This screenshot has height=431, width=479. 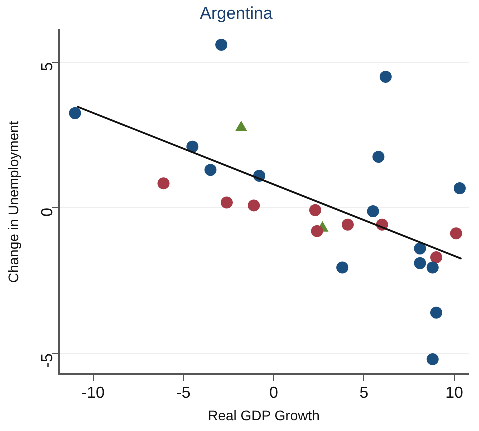 What do you see at coordinates (264, 415) in the screenshot?
I see `x-axis-title: Real GDP Growth` at bounding box center [264, 415].